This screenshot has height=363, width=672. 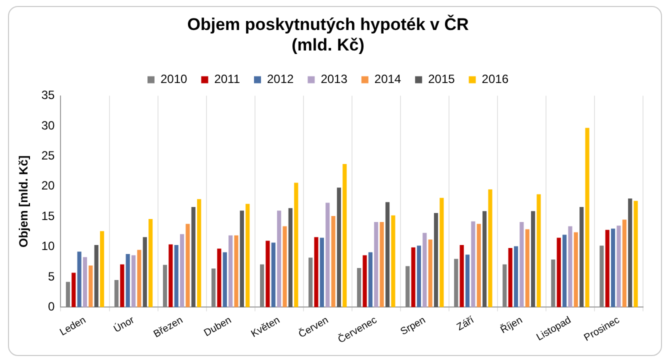 I want to click on y-tick-label: 0, so click(x=52, y=307).